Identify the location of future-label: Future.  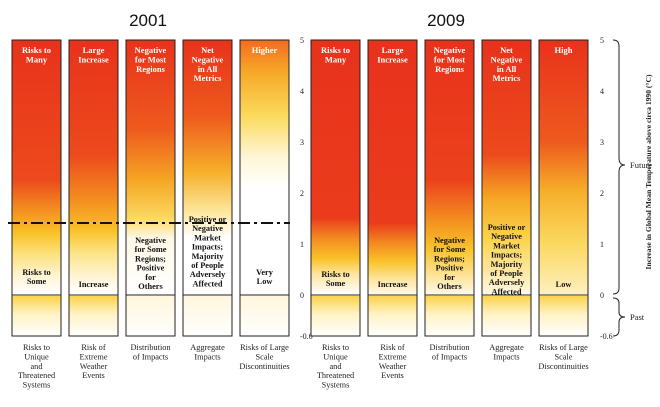
(641, 165).